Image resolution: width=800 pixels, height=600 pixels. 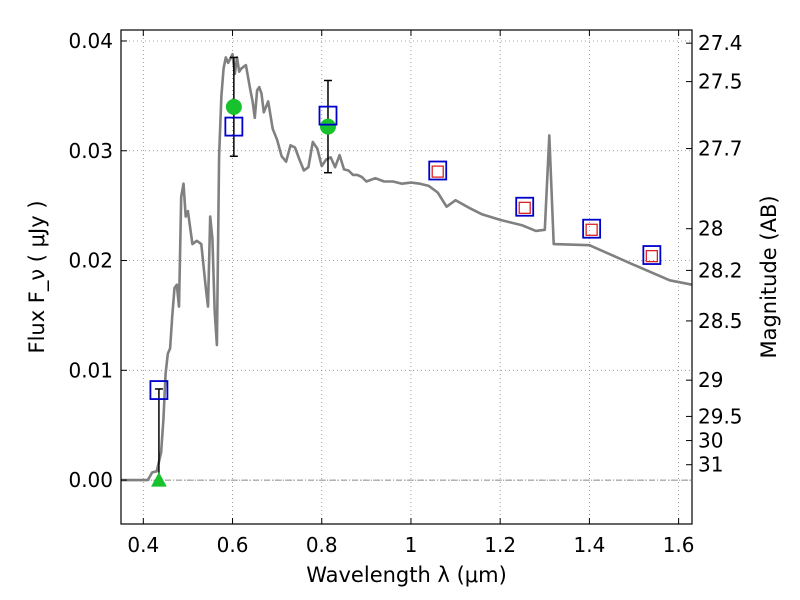 What do you see at coordinates (406, 575) in the screenshot?
I see `x-axis-title: Wavelength λ (μm)` at bounding box center [406, 575].